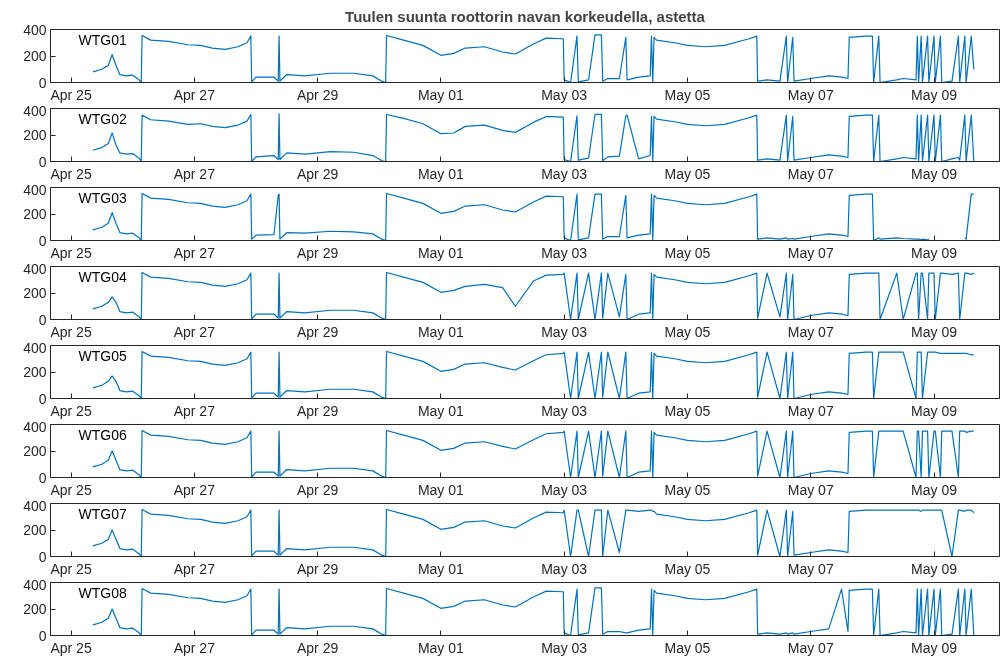 Image resolution: width=1003 pixels, height=664 pixels. I want to click on series-label: WTG05, so click(102, 355).